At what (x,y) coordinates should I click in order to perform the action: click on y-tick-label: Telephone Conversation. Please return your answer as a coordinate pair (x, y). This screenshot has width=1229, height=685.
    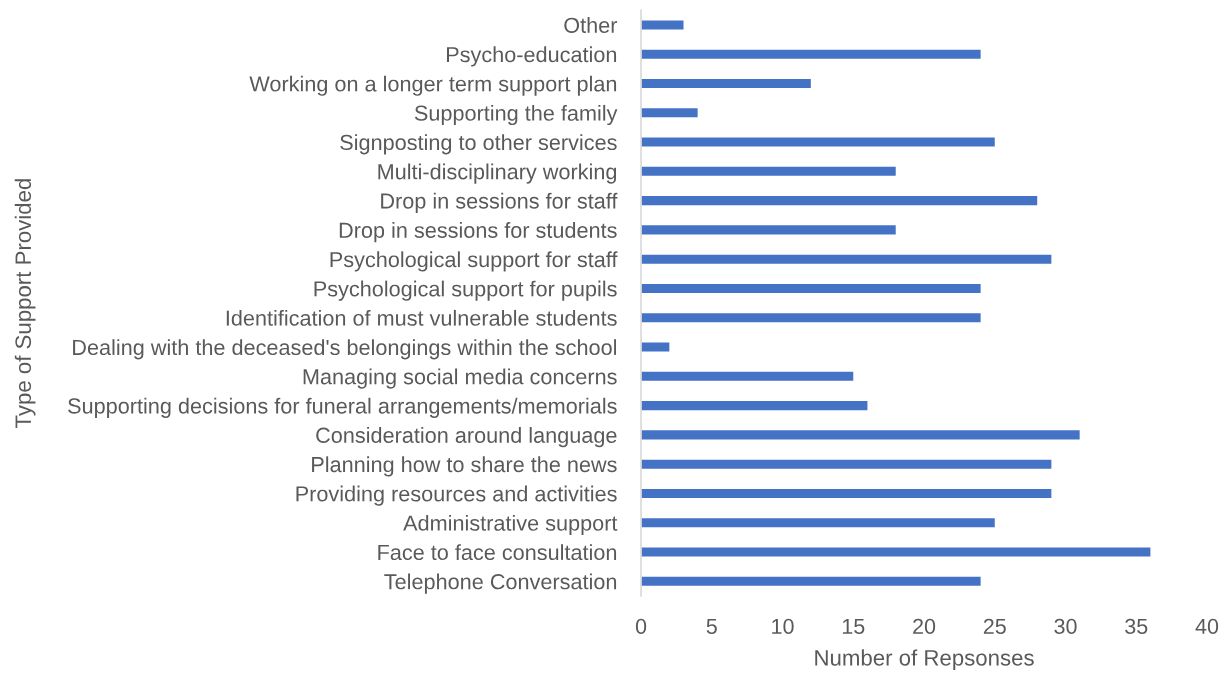
    Looking at the image, I should click on (500, 583).